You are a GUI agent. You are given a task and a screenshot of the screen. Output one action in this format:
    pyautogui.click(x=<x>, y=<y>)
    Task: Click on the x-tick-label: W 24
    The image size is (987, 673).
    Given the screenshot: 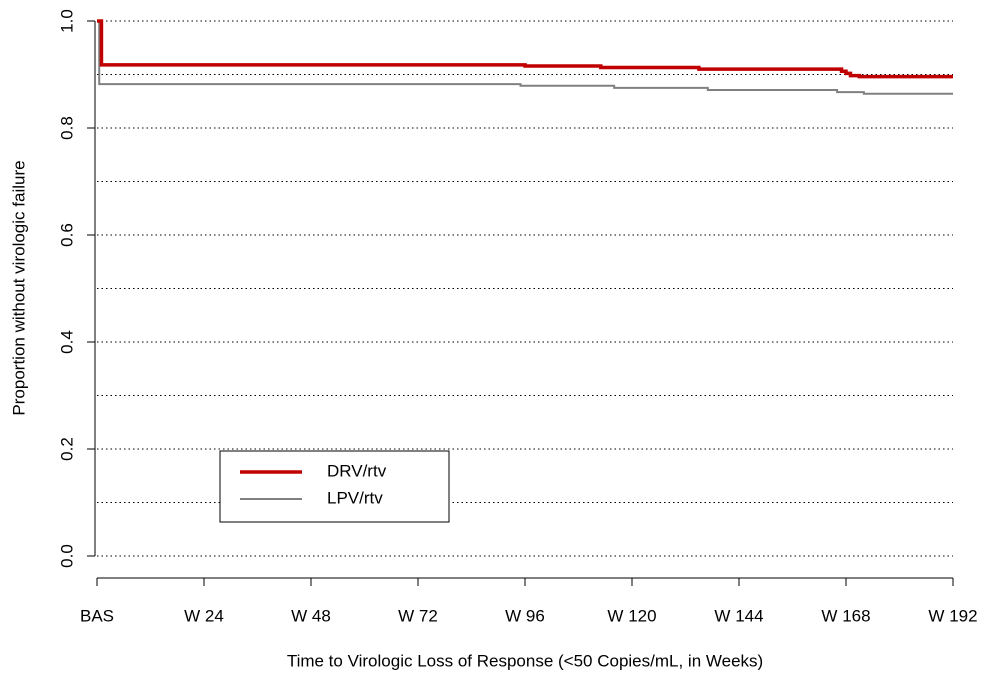 What is the action you would take?
    pyautogui.click(x=204, y=615)
    